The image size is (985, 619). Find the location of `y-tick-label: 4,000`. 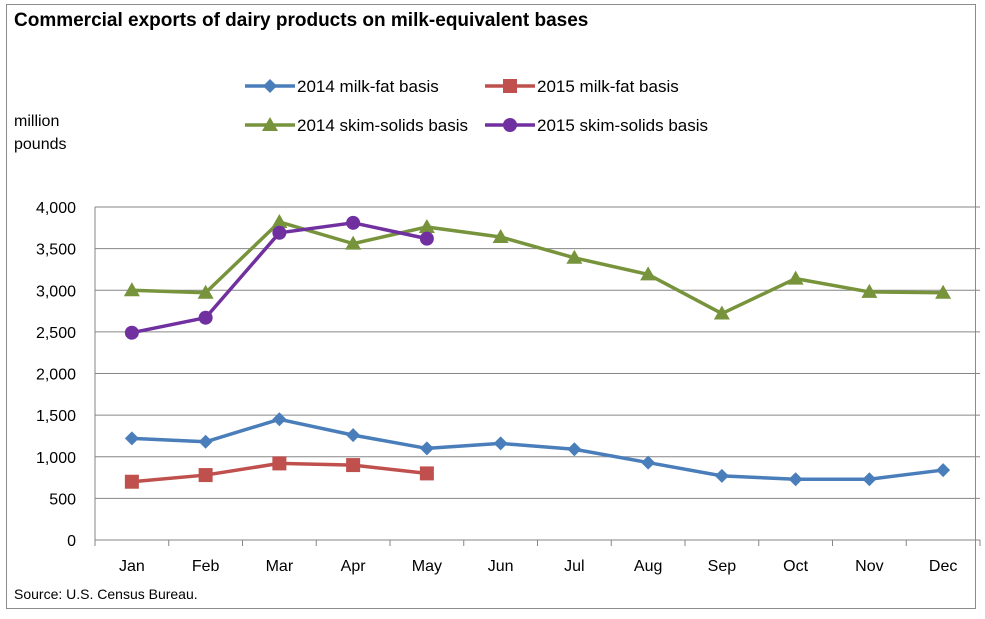

y-tick-label: 4,000 is located at coordinates (56, 208).